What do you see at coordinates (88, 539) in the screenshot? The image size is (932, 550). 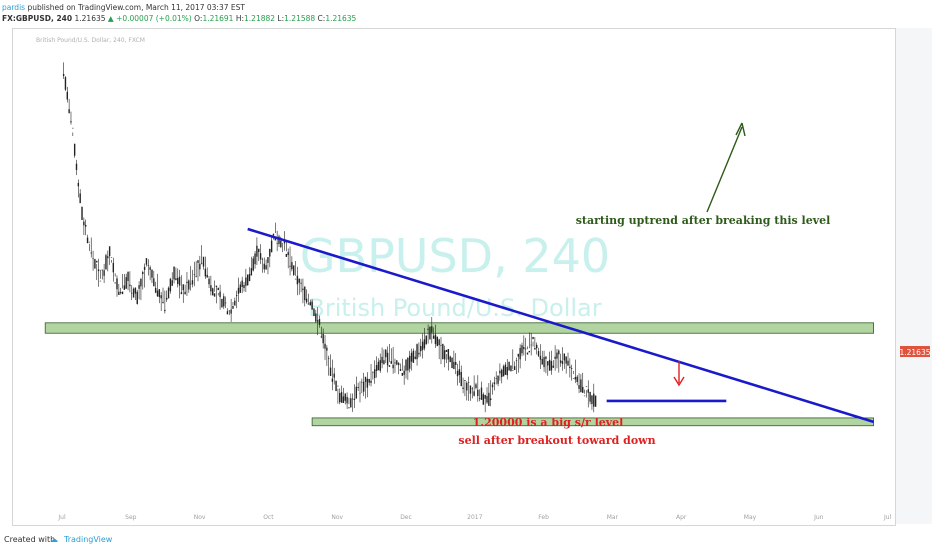 I see `tradingview-brand: TradingView` at bounding box center [88, 539].